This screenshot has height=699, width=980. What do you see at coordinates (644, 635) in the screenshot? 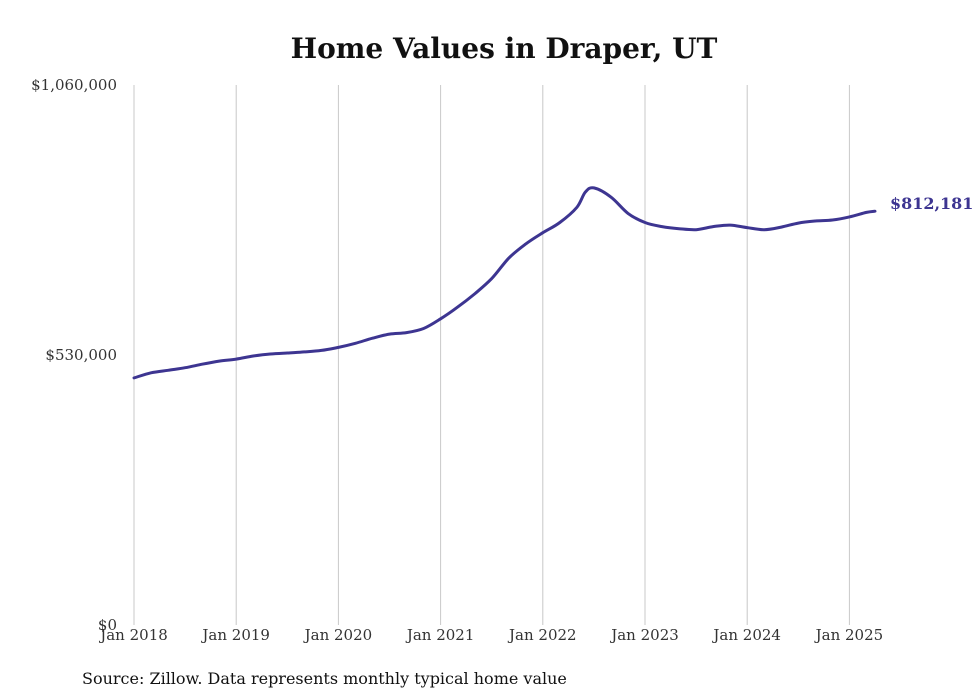
I see `x-tick-label: Jan 2023` at bounding box center [644, 635].